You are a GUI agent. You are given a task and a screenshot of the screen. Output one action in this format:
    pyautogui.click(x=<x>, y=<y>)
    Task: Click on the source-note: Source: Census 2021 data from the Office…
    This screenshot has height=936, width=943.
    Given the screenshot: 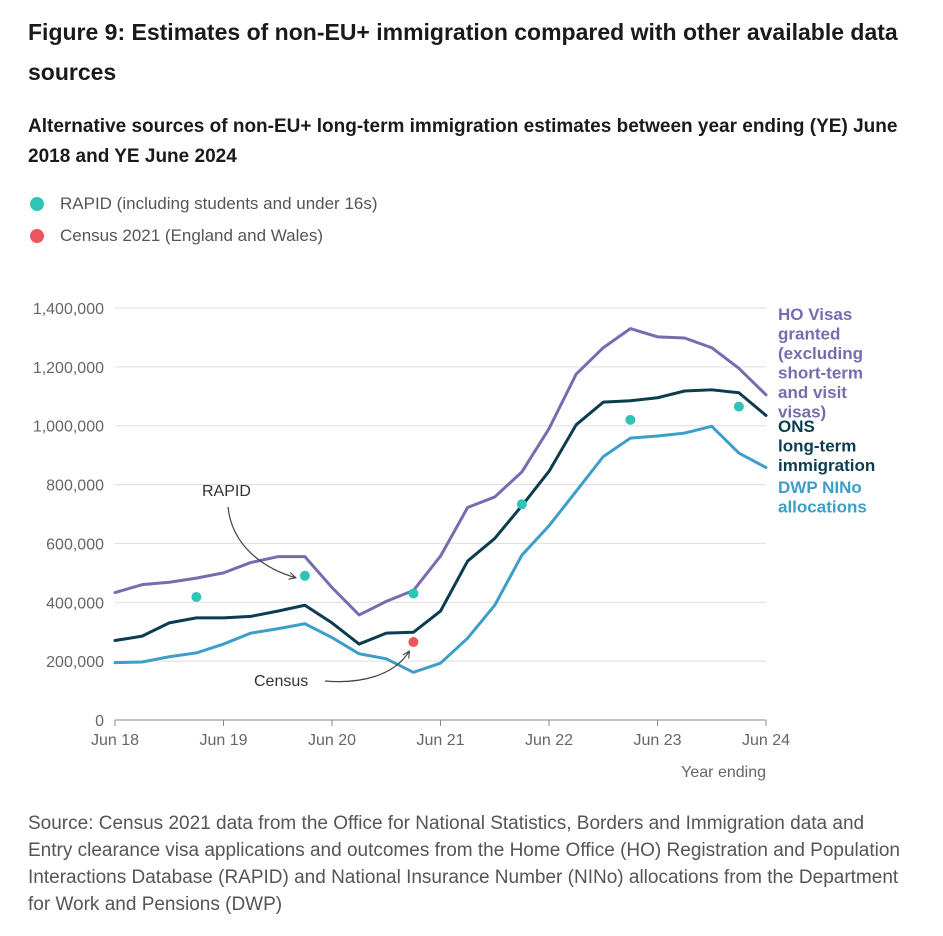 What is the action you would take?
    pyautogui.click(x=464, y=864)
    